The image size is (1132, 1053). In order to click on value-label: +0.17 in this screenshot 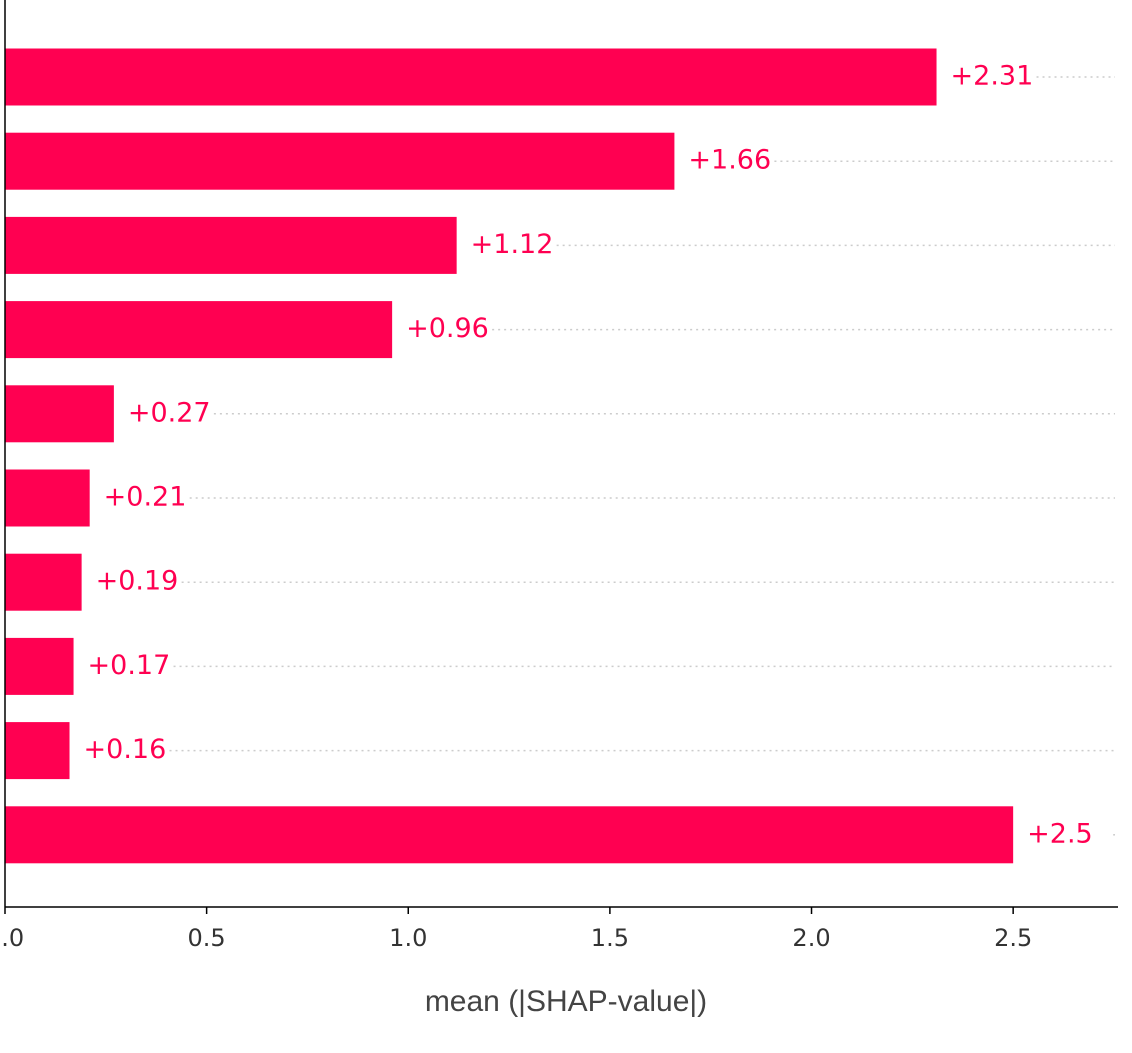, I will do `click(129, 665)`.